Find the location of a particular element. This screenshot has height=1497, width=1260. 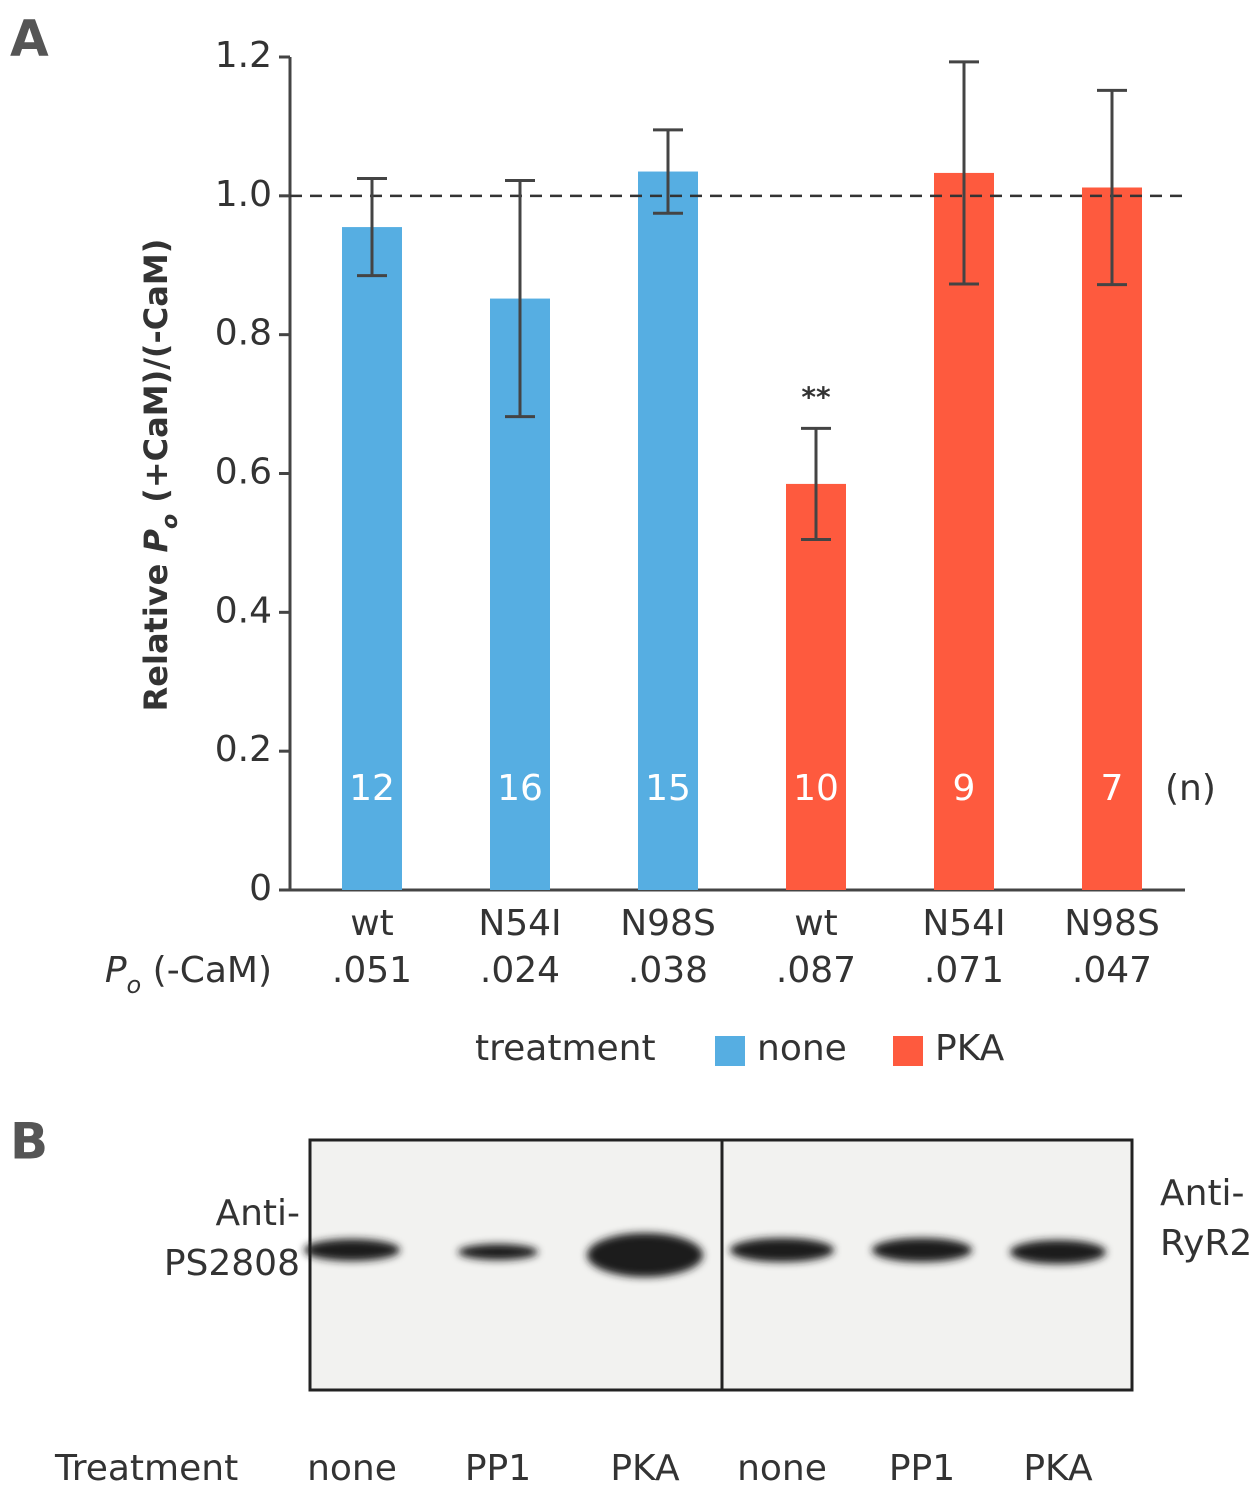

legend-label: PKA is located at coordinates (970, 1048).